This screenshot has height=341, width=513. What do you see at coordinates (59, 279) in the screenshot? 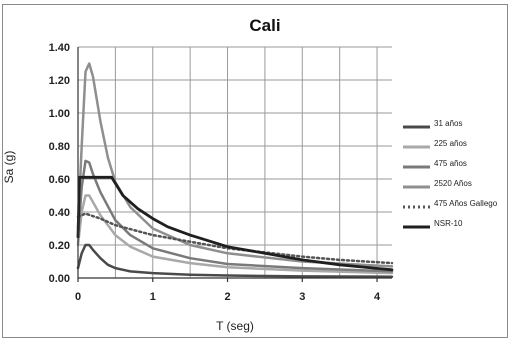
I see `y-tick-label: 0.00` at bounding box center [59, 279].